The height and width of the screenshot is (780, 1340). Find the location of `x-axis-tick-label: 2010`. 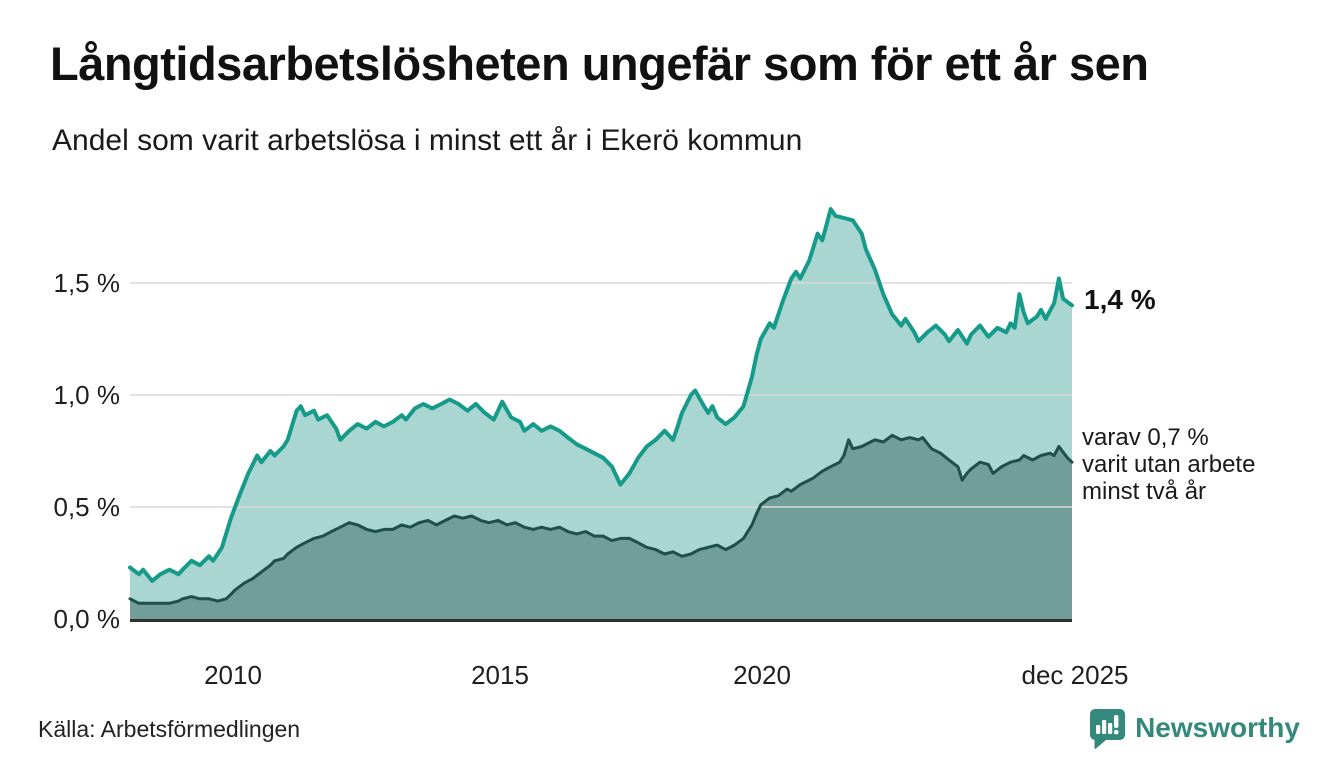

x-axis-tick-label: 2010 is located at coordinates (233, 675).